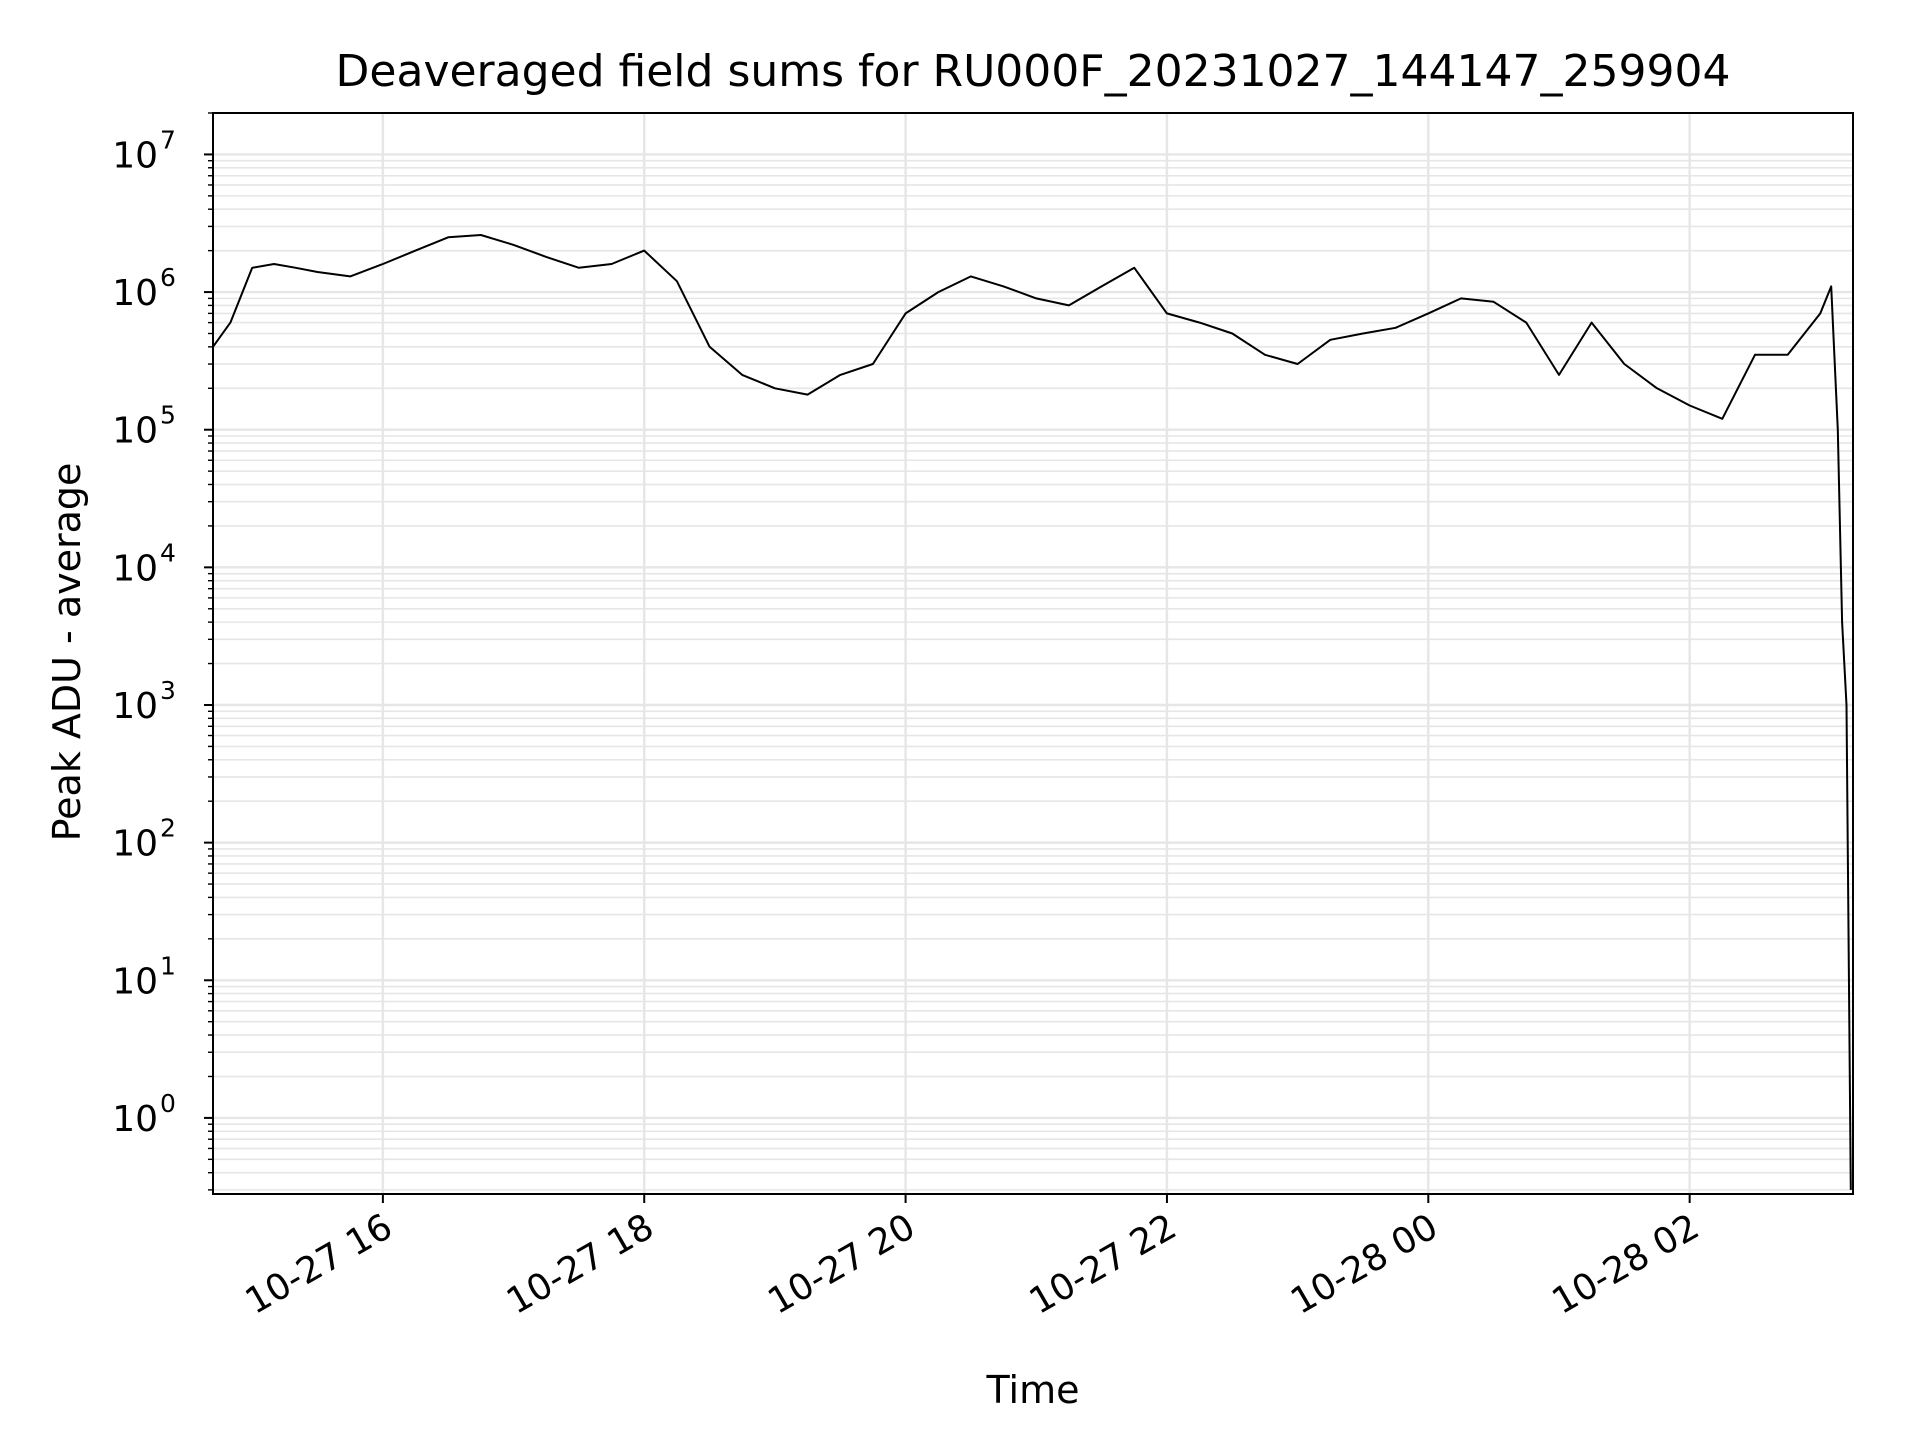  What do you see at coordinates (1033, 1390) in the screenshot?
I see `x-axis-label: Time` at bounding box center [1033, 1390].